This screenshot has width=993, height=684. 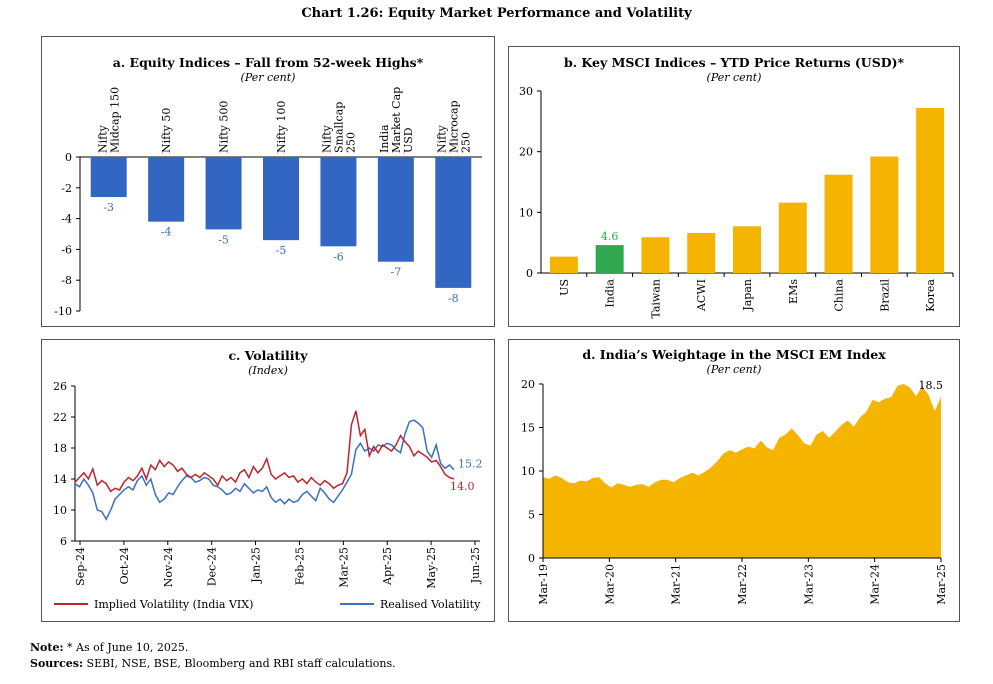 I want to click on x-tick-label: Jan-25, so click(x=256, y=565).